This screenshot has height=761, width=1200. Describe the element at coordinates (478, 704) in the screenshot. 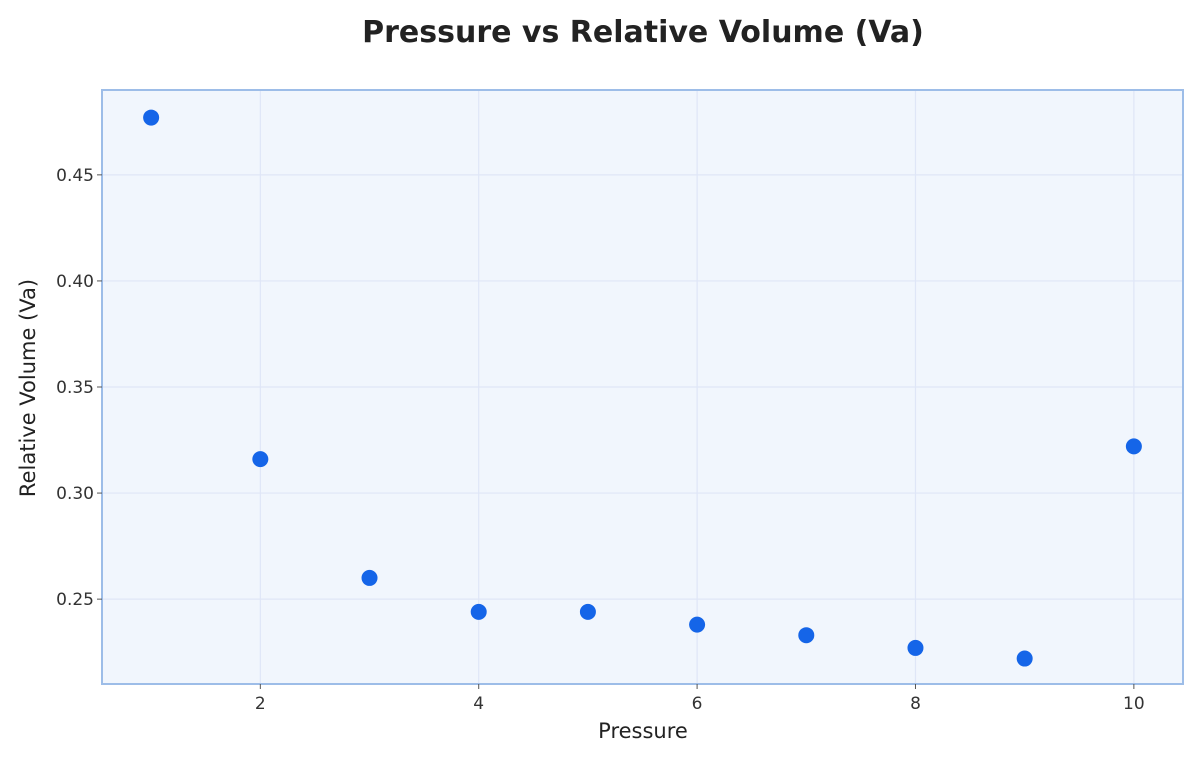

I see `x-tick-label: 4` at that location.